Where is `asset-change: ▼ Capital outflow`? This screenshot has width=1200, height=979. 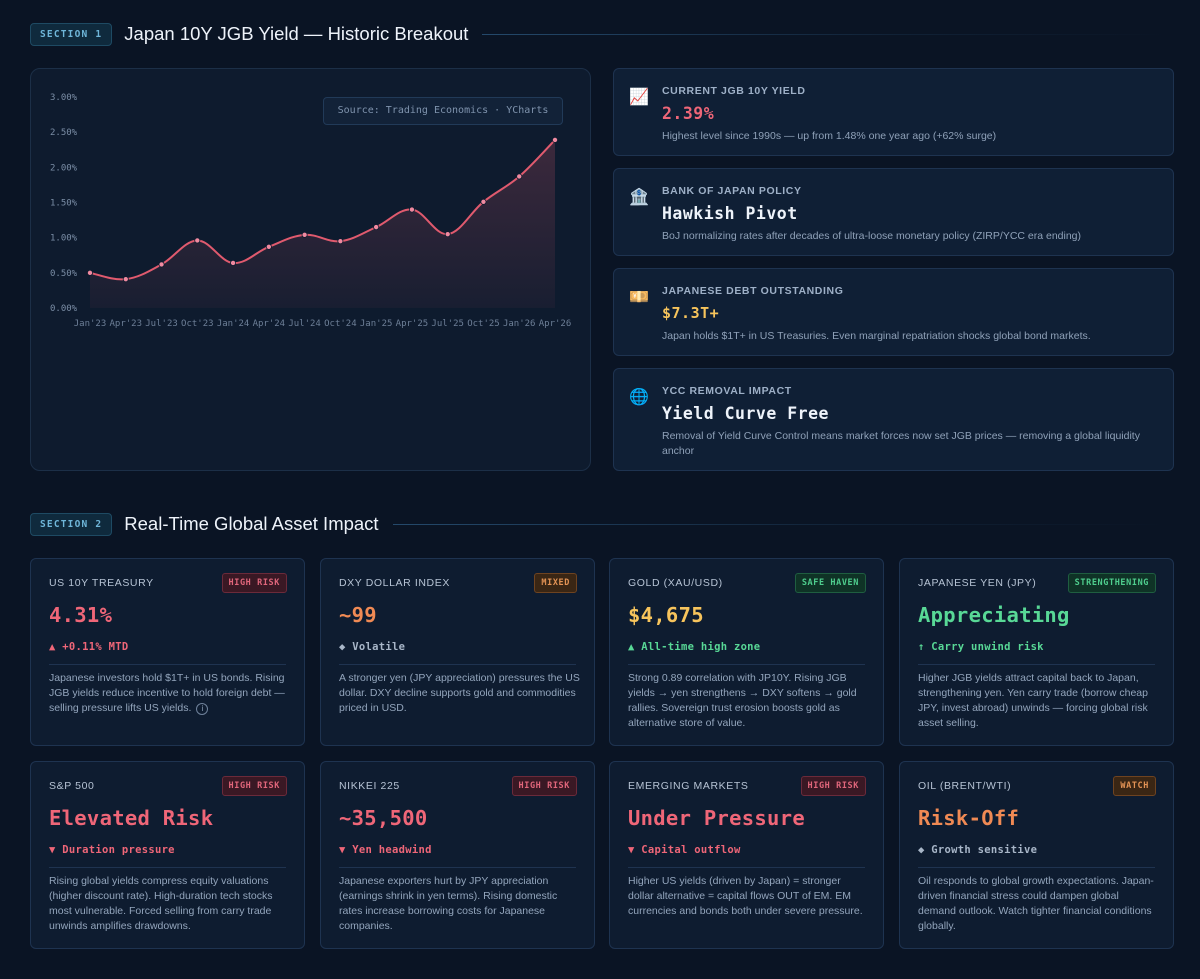 asset-change: ▼ Capital outflow is located at coordinates (684, 850).